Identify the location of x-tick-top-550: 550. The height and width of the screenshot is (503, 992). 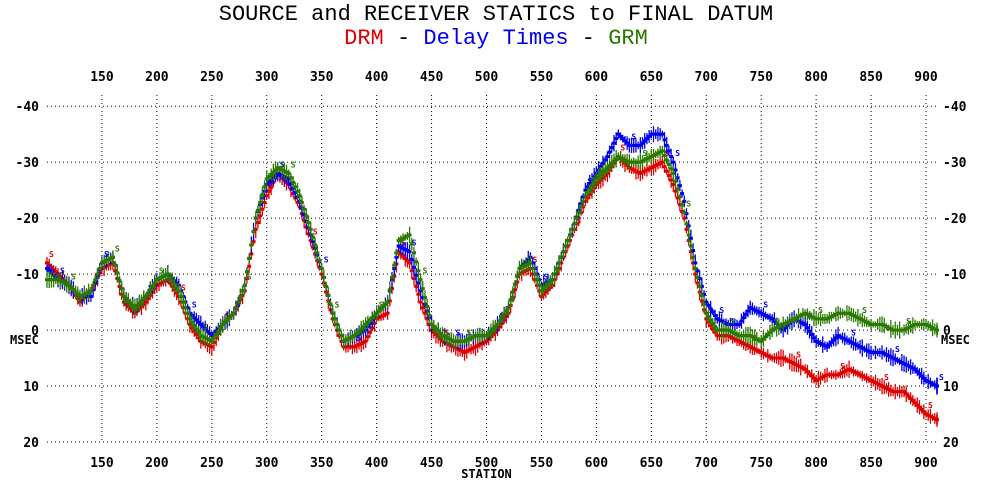
(542, 77).